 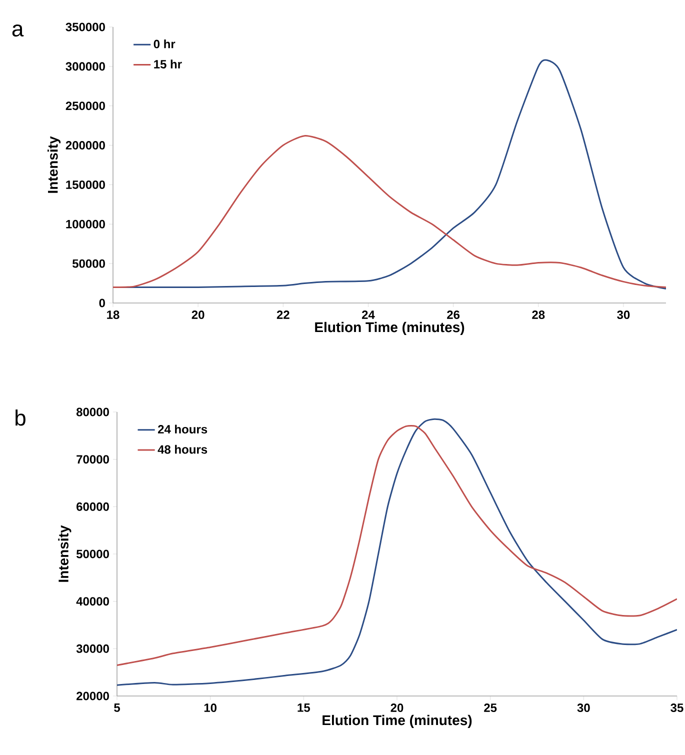 I want to click on chart-title: b, so click(x=21, y=418).